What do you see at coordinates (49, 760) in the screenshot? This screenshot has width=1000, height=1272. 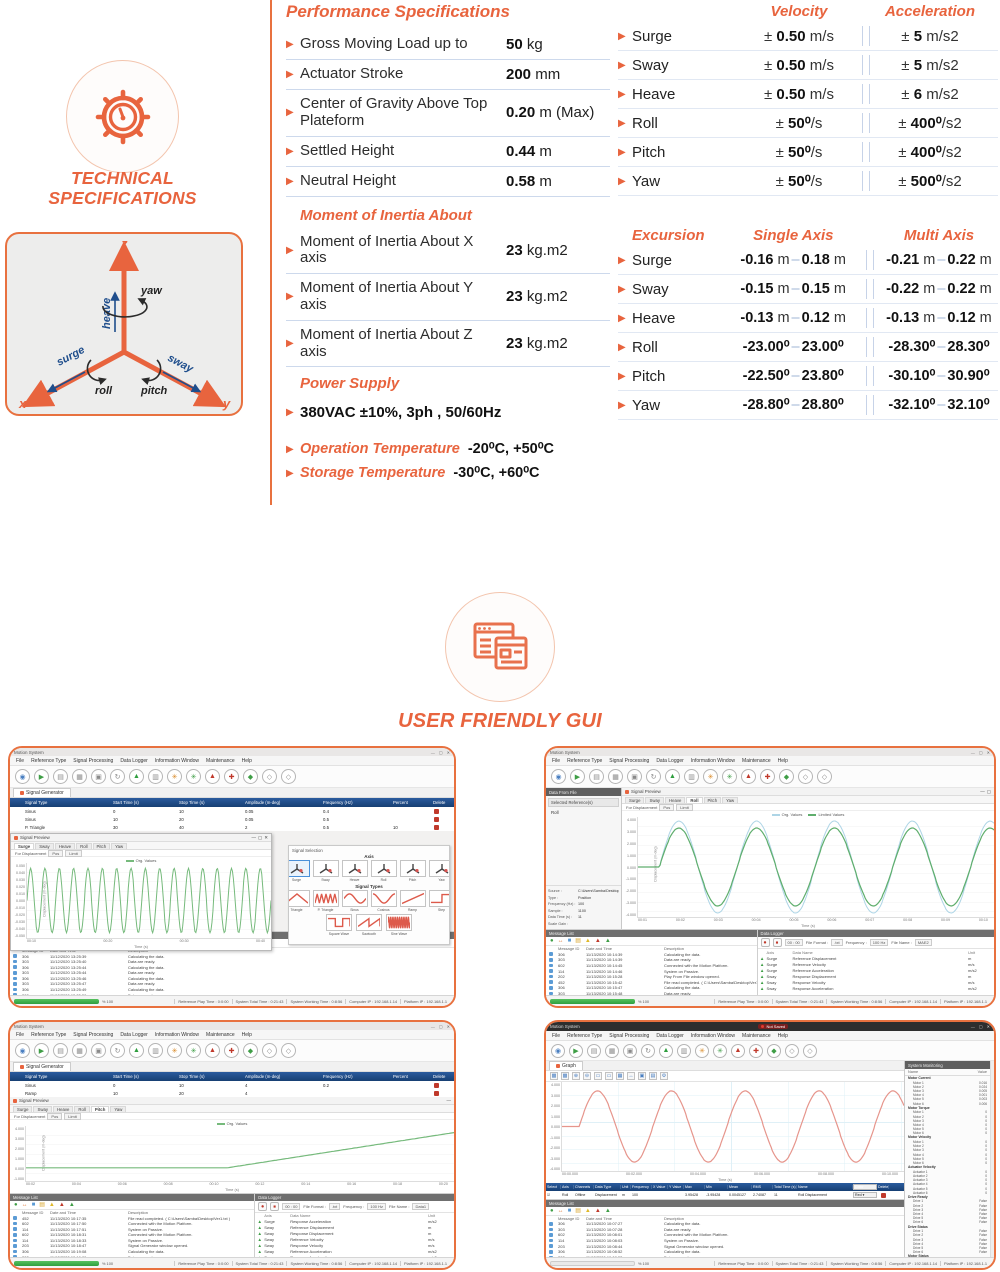 I see `menu-item: Reference Type` at bounding box center [49, 760].